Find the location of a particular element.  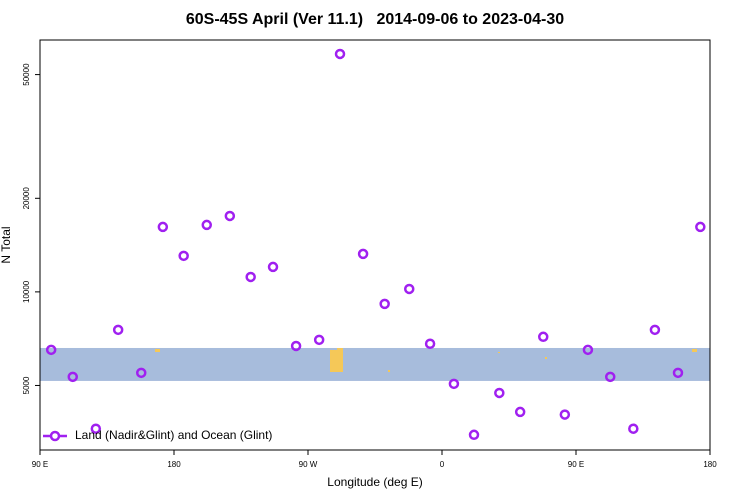

legend-label: Land (Nadir&Glint) and Ocean (Glint) is located at coordinates (173, 435).